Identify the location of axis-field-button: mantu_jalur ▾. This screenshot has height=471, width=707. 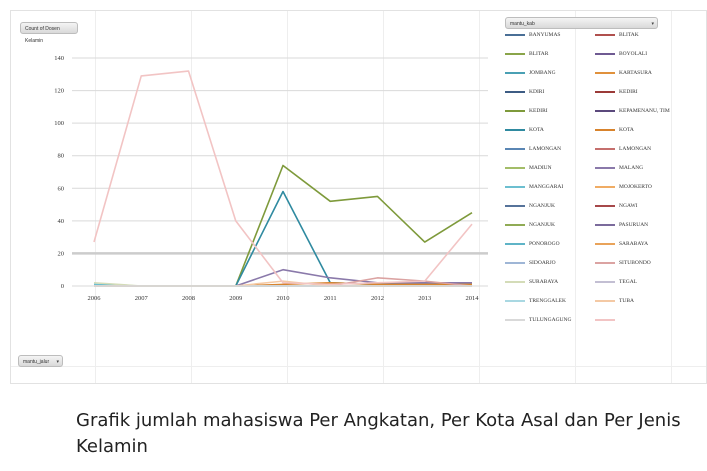
(40, 361).